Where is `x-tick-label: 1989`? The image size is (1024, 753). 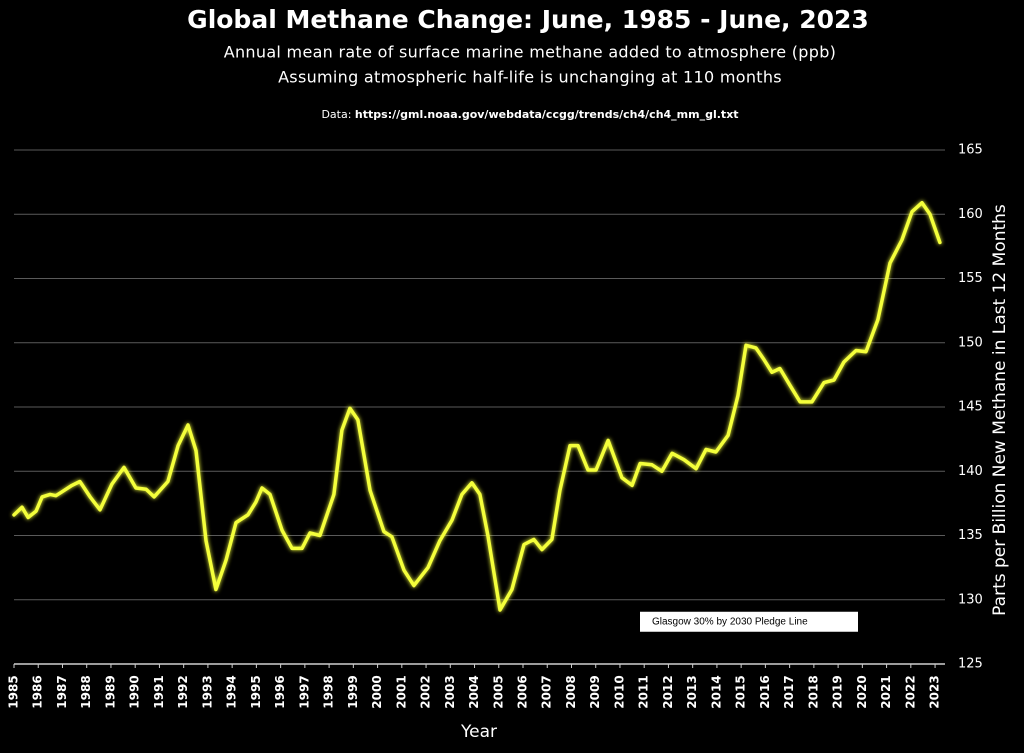 x-tick-label: 1989 is located at coordinates (110, 691).